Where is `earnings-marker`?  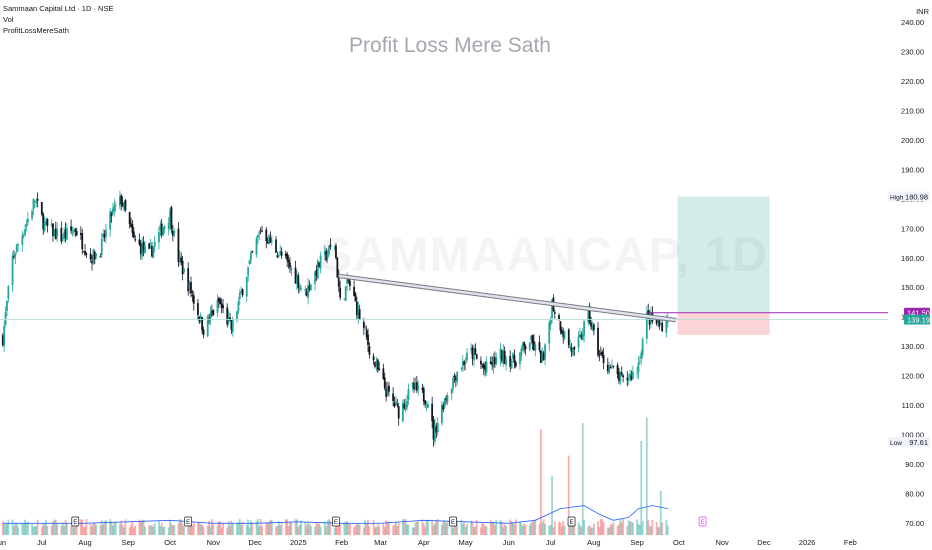 earnings-marker is located at coordinates (75, 521).